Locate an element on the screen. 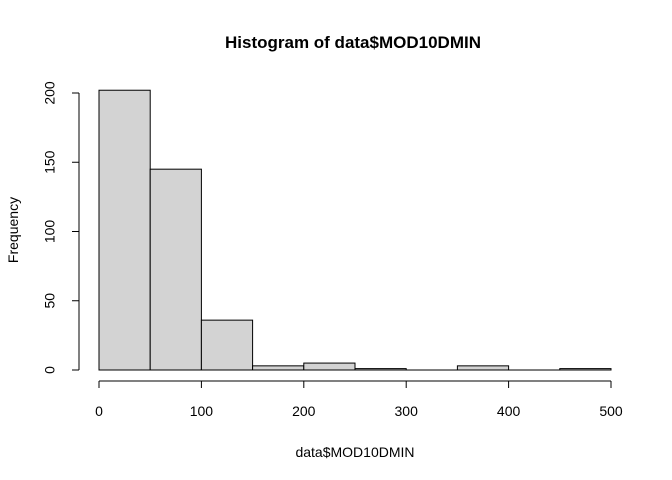 Image resolution: width=672 pixels, height=480 pixels. x-tick-label-0: 0 is located at coordinates (99, 411).